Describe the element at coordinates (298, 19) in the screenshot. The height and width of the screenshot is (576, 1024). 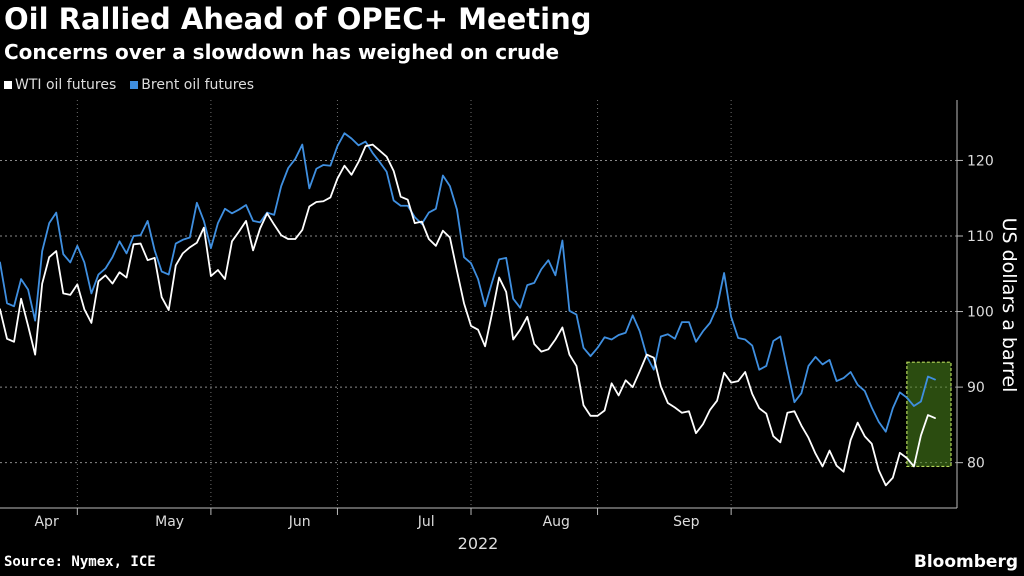
I see `chart-title: Oil Rallied Ahead of OPEC+ Meeting` at that location.